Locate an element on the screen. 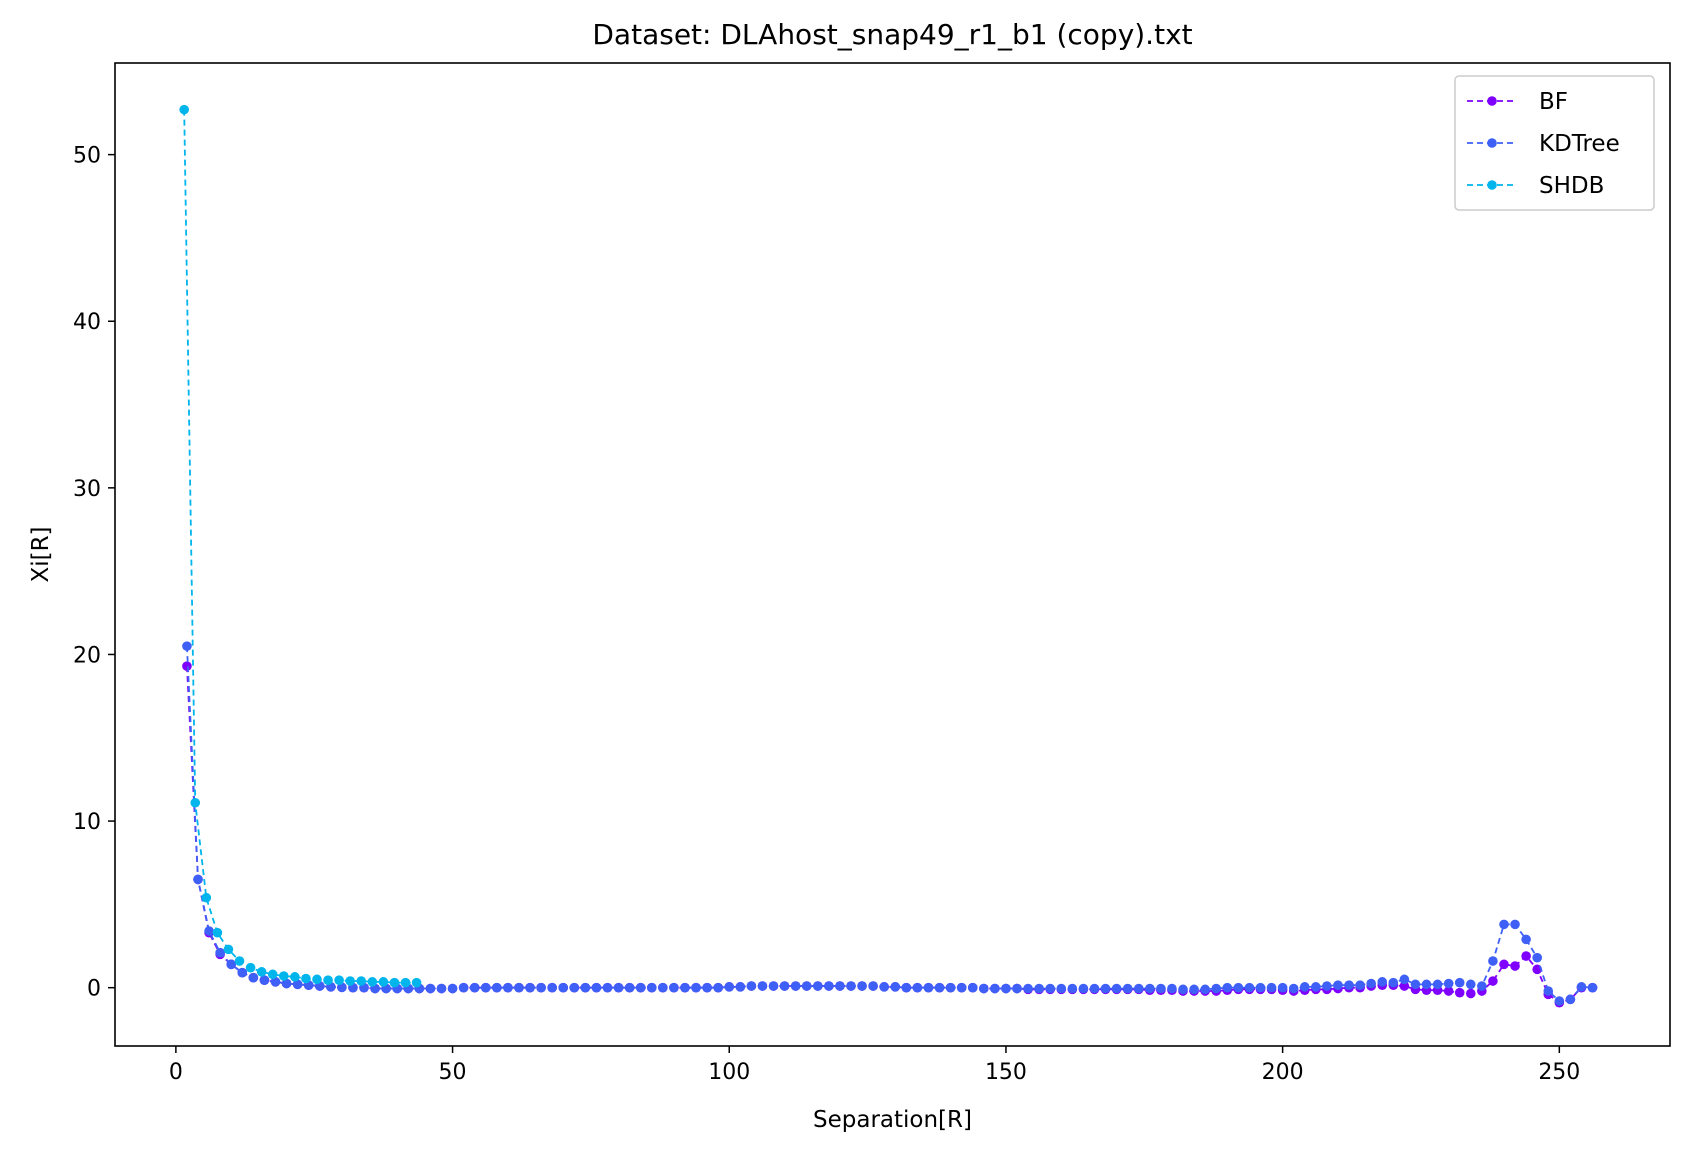 This screenshot has width=1687, height=1150. legend-label: KDTree is located at coordinates (1579, 144).